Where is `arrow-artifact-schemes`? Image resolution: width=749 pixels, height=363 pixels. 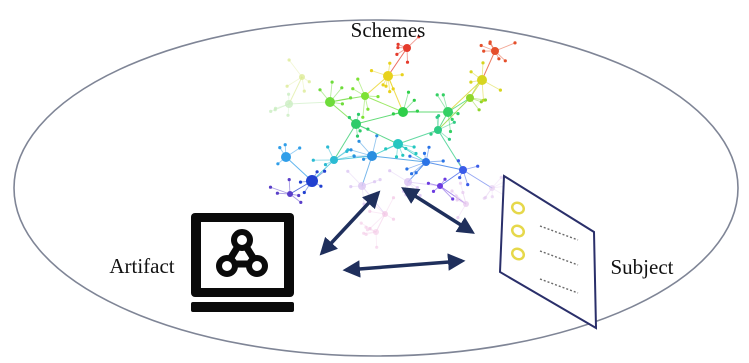
arrow-artifact-schemes is located at coordinates (350, 223).